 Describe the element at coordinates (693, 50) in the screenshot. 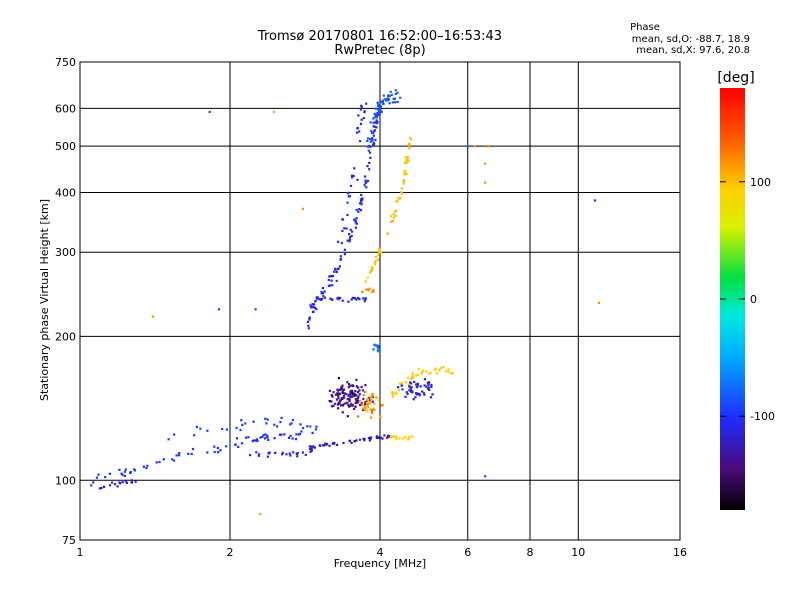

I see `phase-stats-x: mean, sd,X: 97.6, 20.8` at that location.